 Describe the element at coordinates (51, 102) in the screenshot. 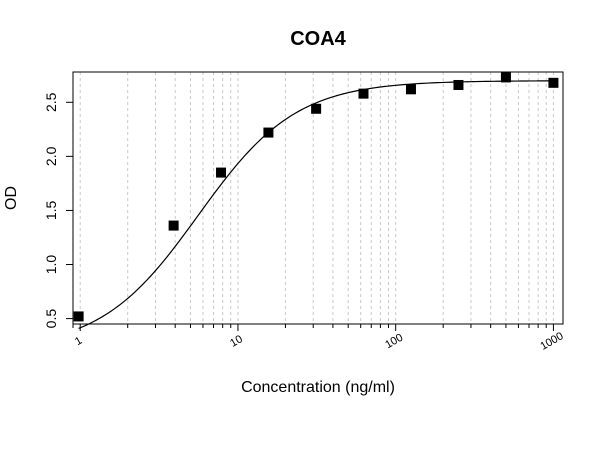

I see `y-tick-label: 2.5` at that location.